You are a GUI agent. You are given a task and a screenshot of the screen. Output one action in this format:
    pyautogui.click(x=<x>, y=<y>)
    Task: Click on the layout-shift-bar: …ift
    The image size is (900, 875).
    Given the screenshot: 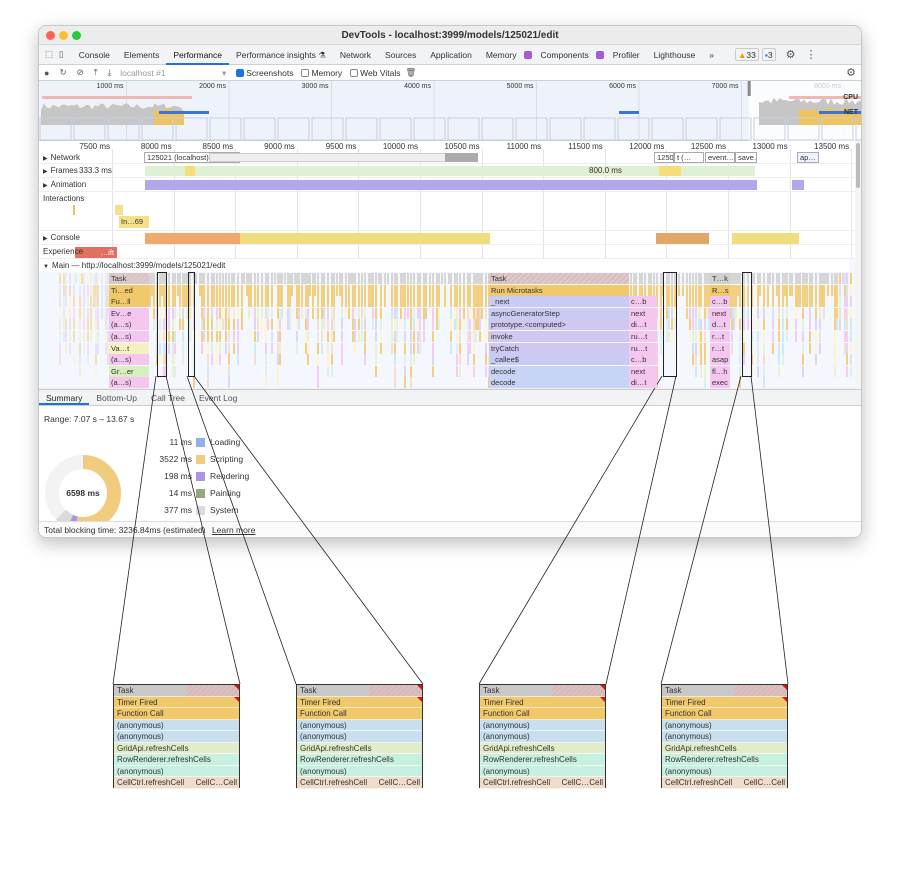 What is the action you would take?
    pyautogui.click(x=96, y=252)
    